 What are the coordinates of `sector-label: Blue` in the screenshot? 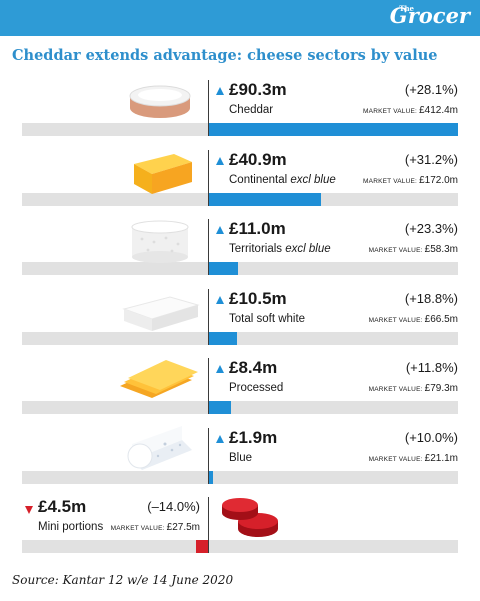 It's located at (240, 458).